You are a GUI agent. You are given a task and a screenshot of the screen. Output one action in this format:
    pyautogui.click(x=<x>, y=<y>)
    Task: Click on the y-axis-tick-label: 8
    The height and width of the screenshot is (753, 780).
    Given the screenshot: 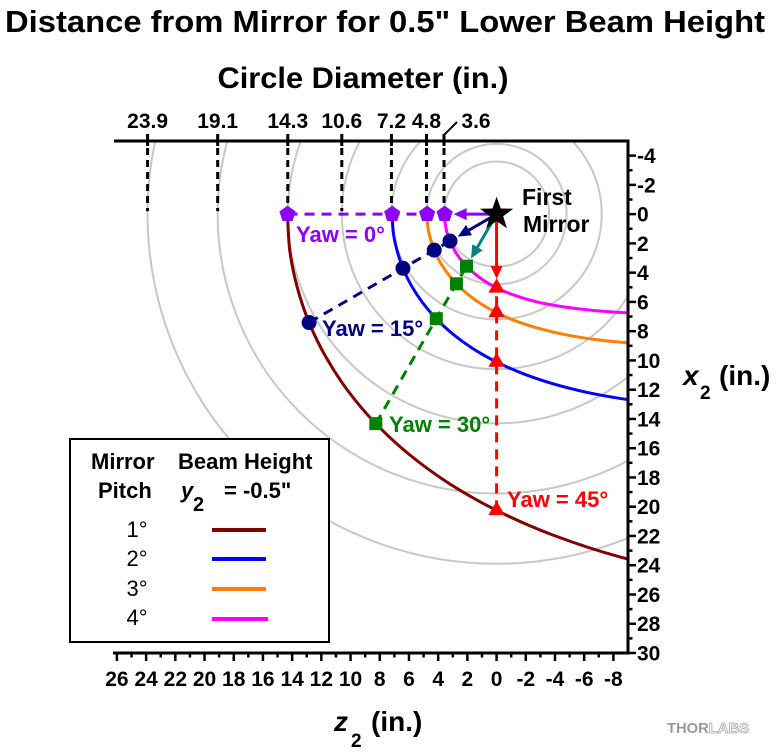 What is the action you would take?
    pyautogui.click(x=643, y=332)
    